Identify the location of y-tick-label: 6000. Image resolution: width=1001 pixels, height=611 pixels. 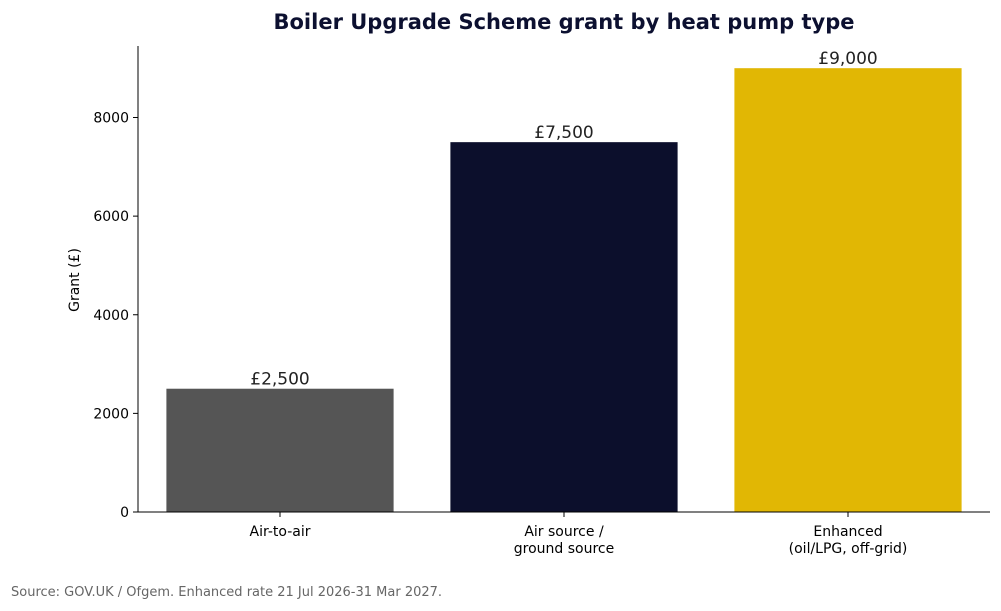
(111, 217).